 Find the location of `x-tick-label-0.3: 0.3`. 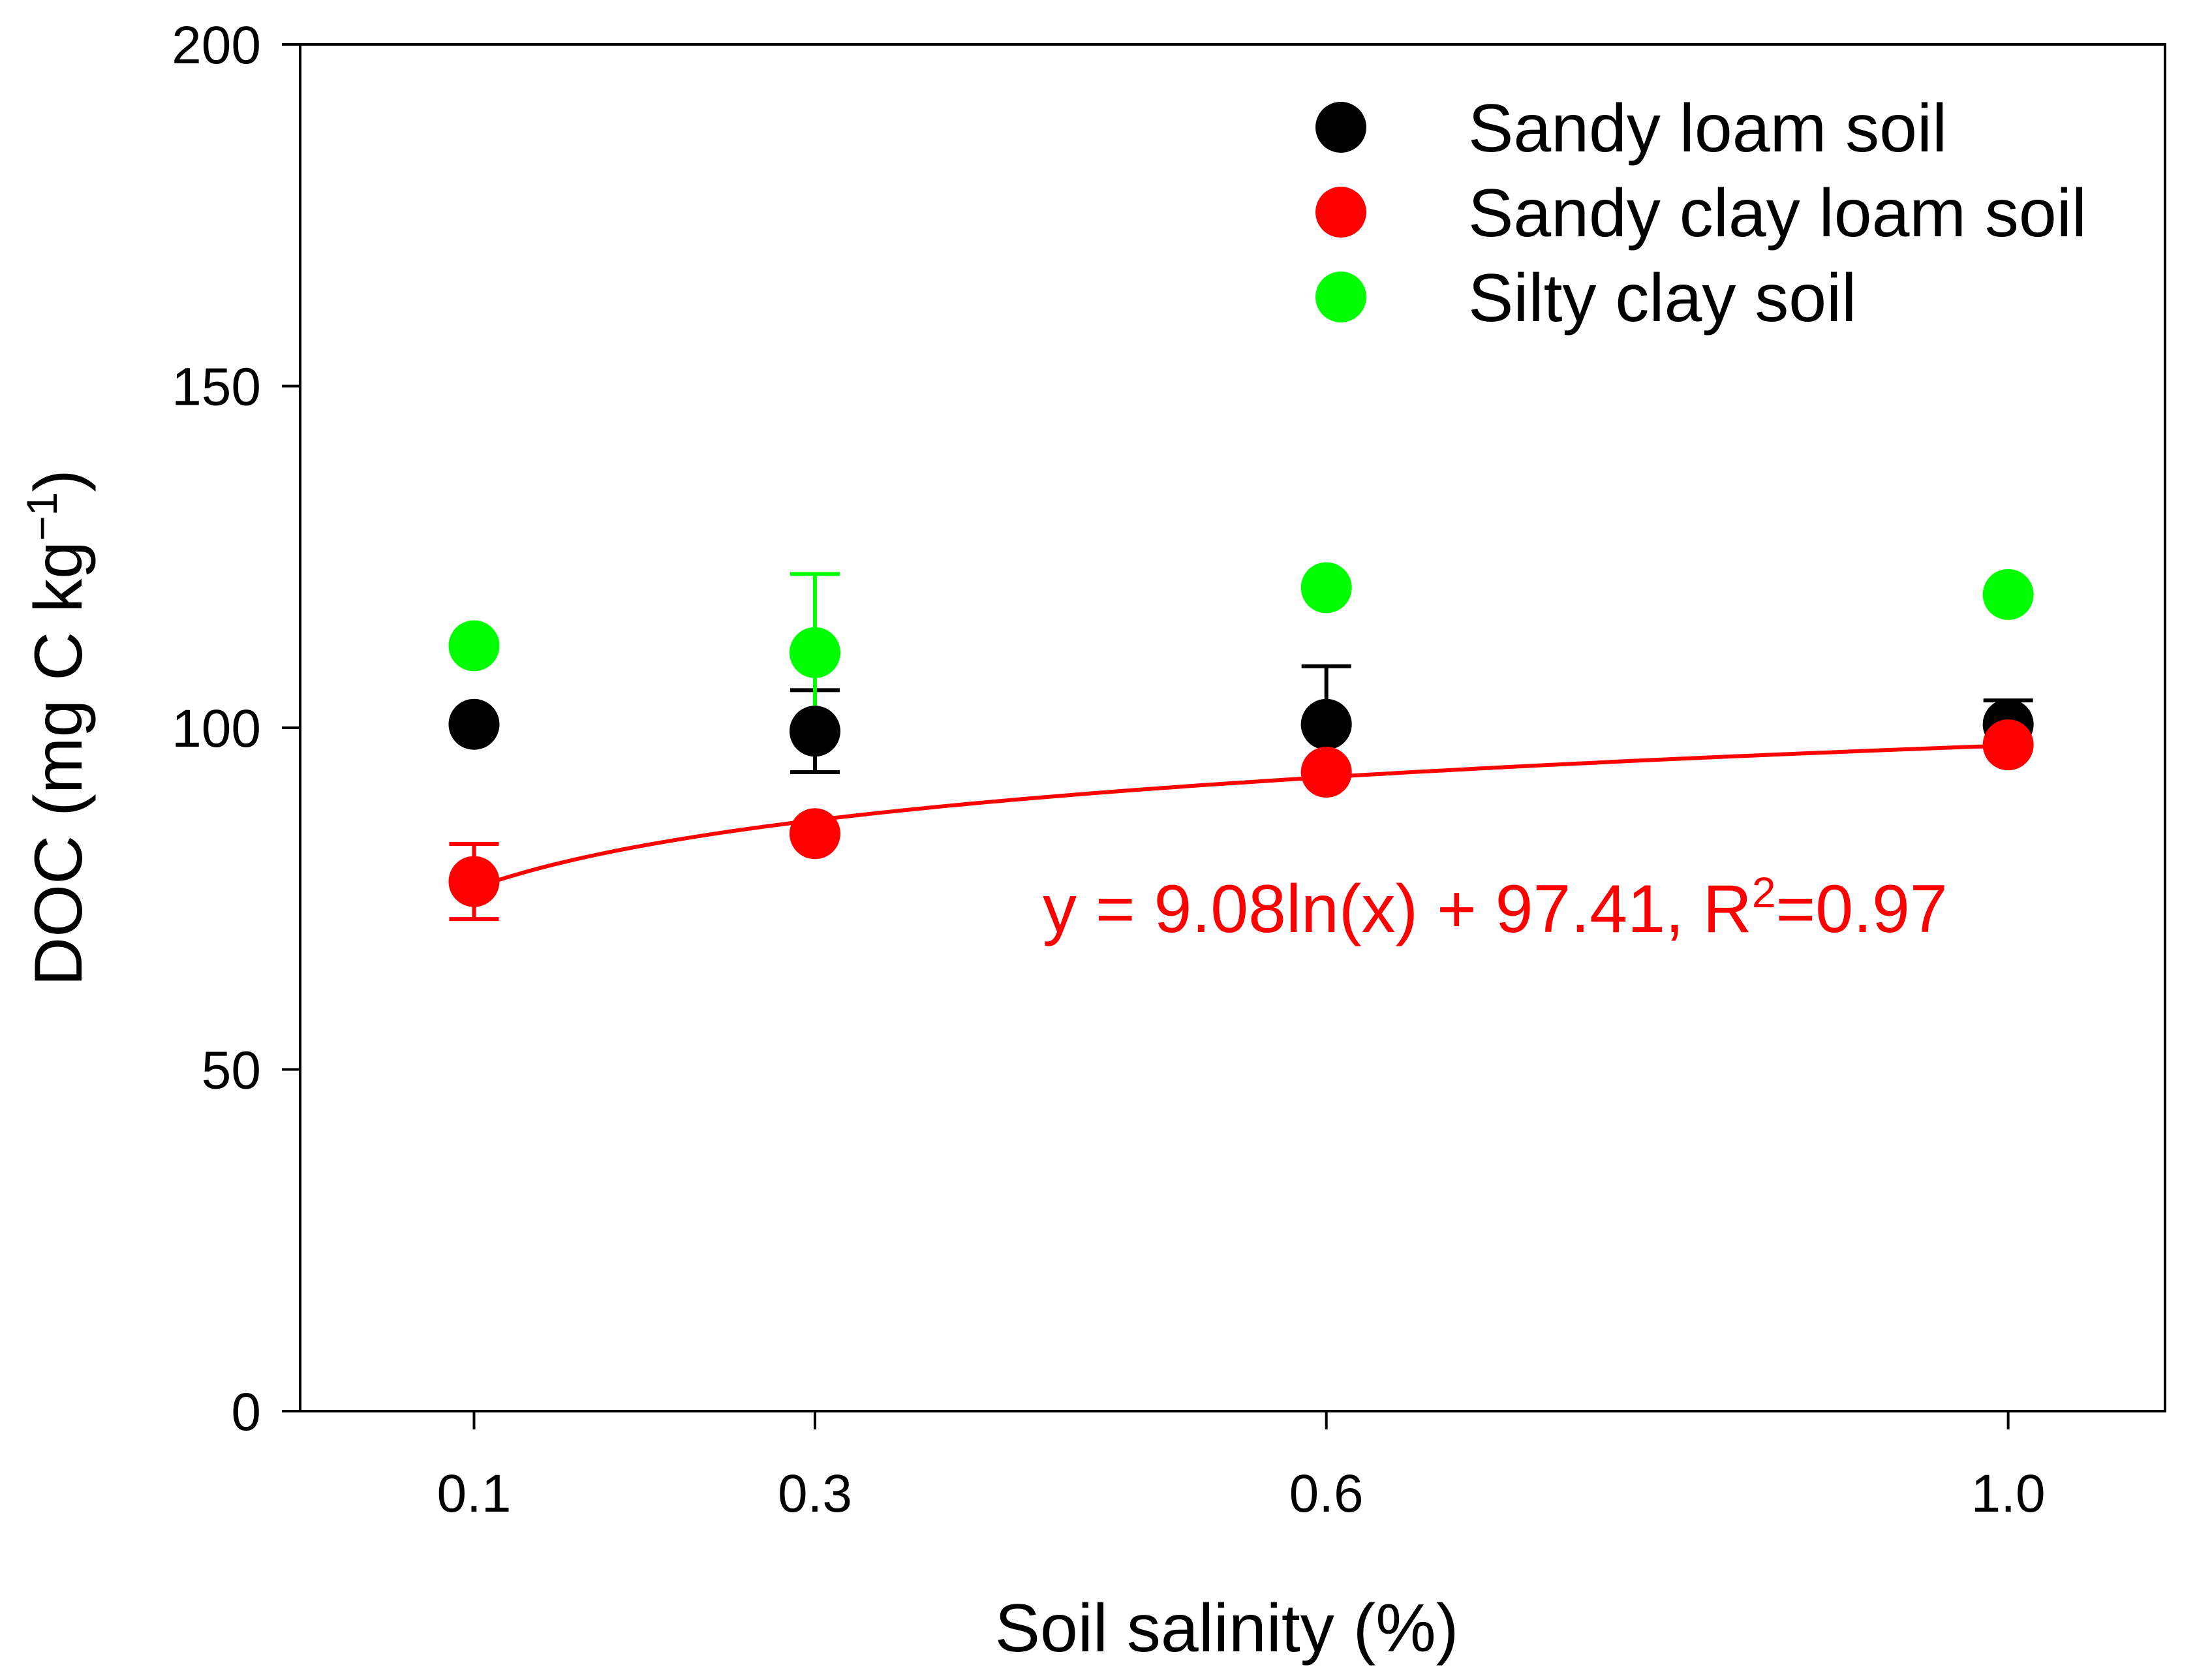

x-tick-label-0.3: 0.3 is located at coordinates (815, 1494).